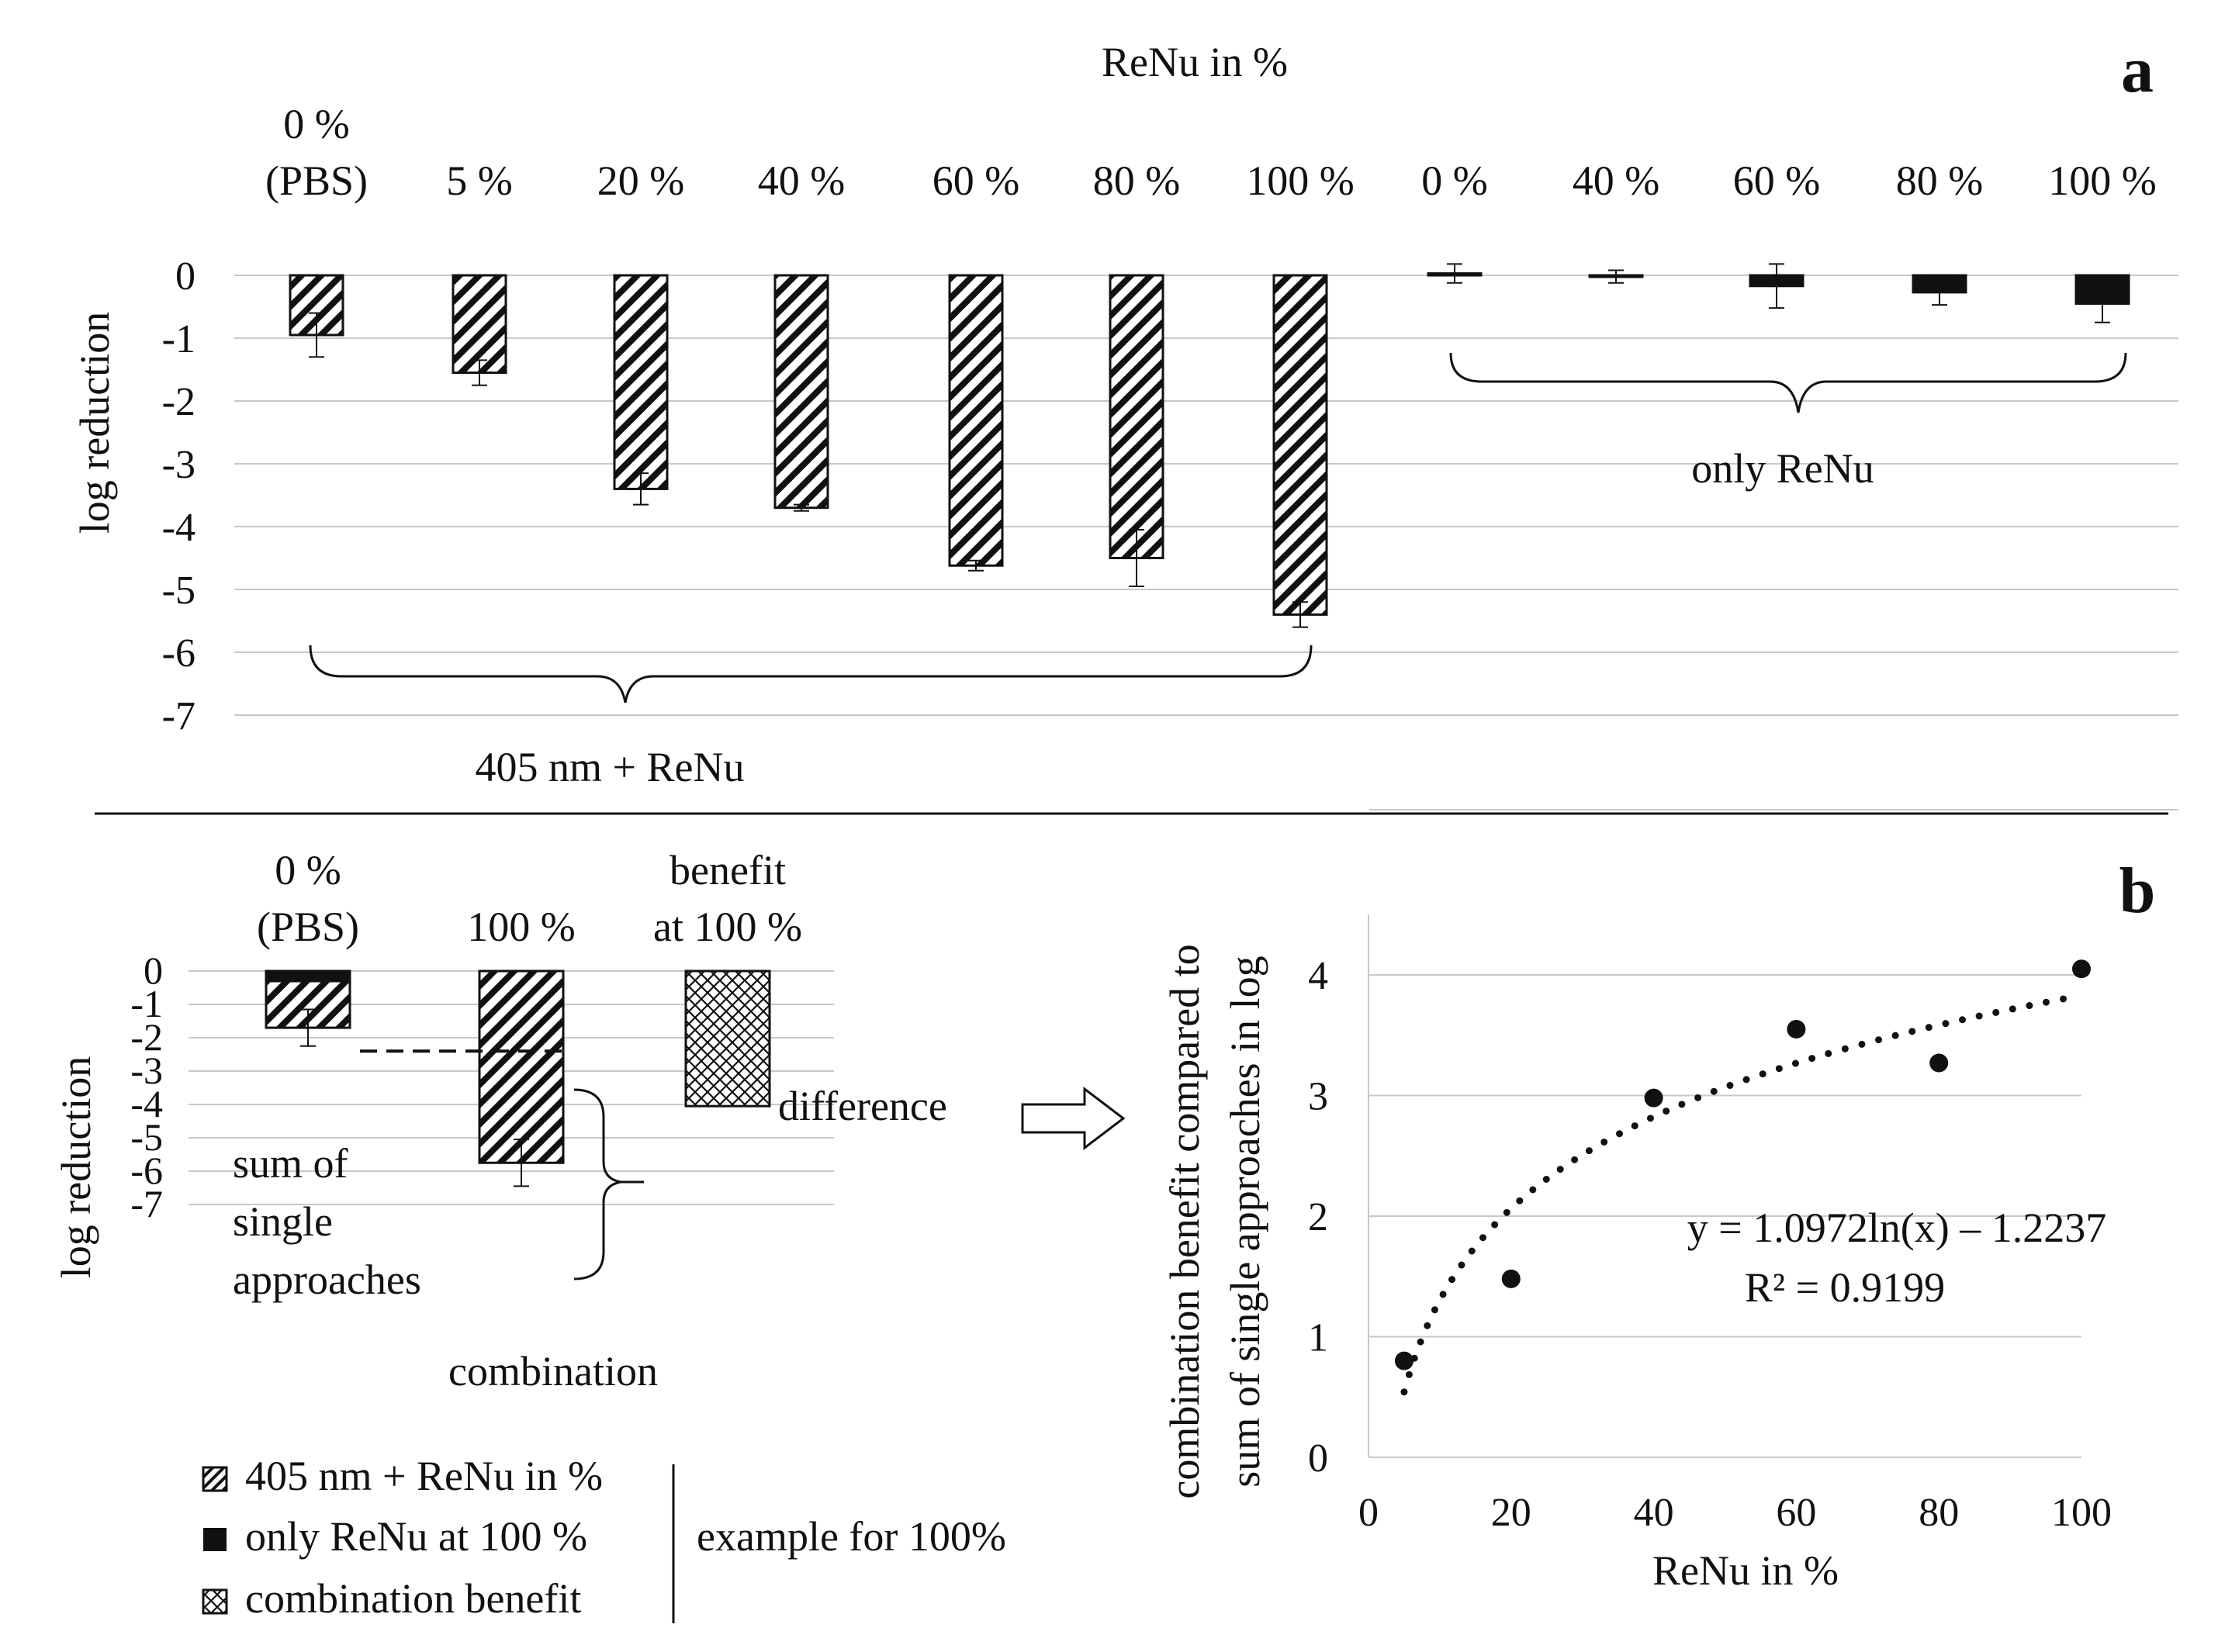  Describe the element at coordinates (1318, 1097) in the screenshot. I see `y-tick-label: 3` at that location.